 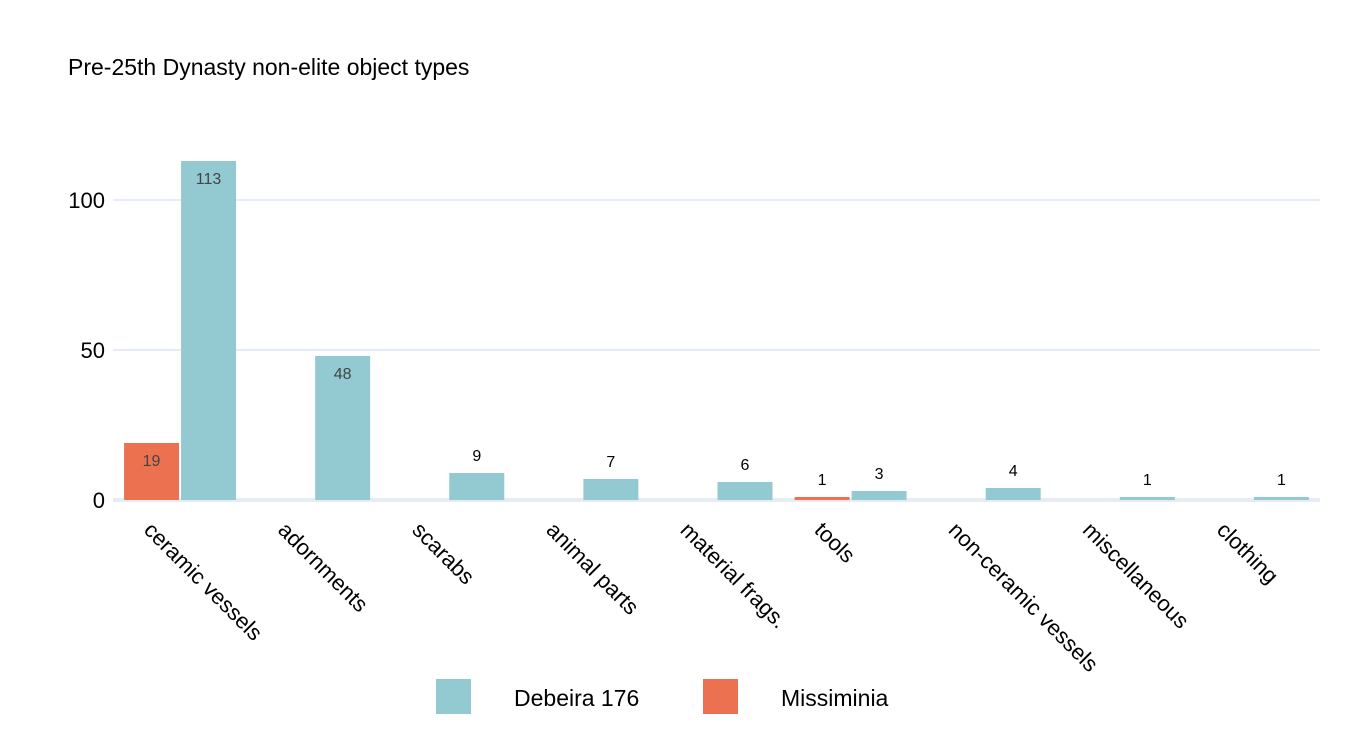 I want to click on legend-label: Debeira 176, so click(x=576, y=698).